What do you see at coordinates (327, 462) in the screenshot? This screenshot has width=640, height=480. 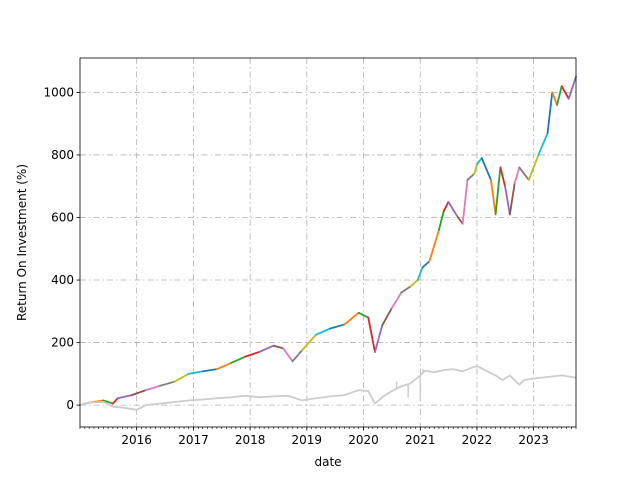 I see `x-axis-label: date` at bounding box center [327, 462].